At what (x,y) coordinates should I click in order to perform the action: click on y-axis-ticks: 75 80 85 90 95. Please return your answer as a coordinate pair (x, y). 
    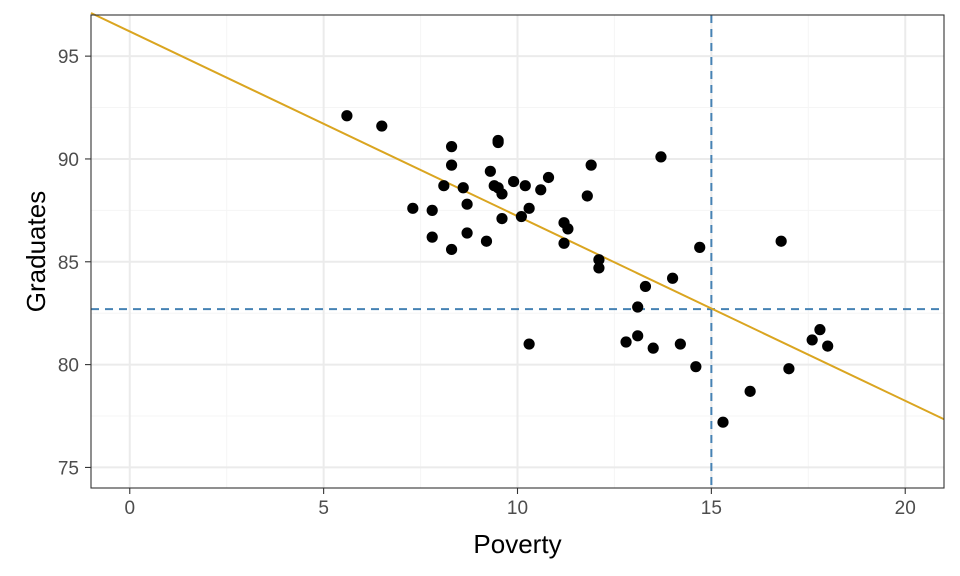
    Looking at the image, I should click on (74, 263).